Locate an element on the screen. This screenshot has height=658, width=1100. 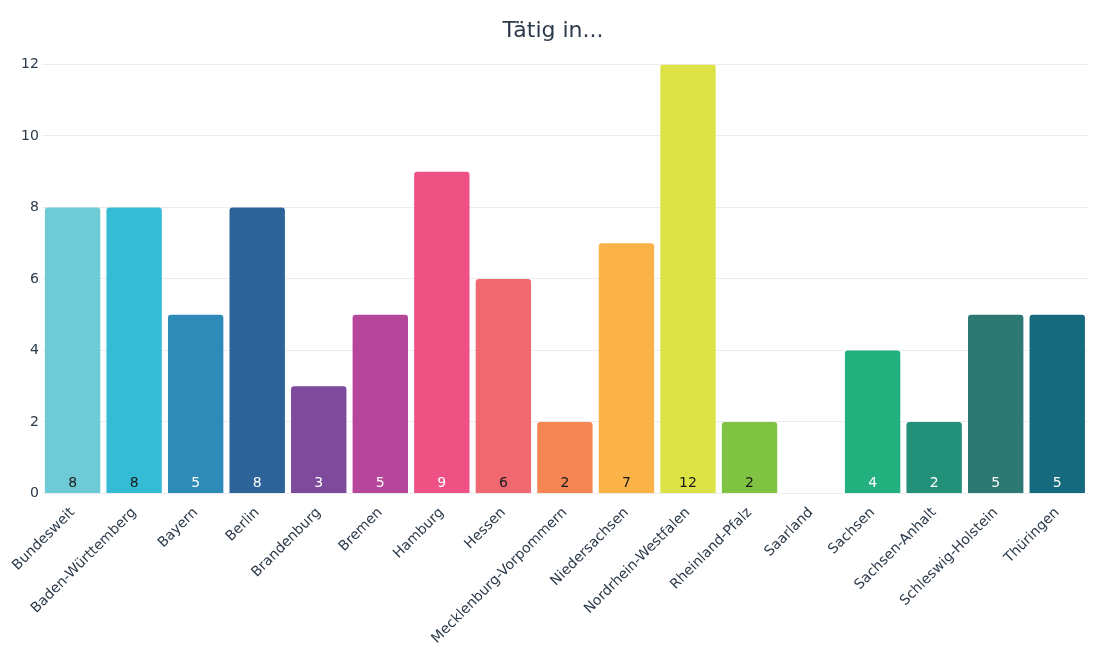
y-tick-label: 2 is located at coordinates (34, 420).